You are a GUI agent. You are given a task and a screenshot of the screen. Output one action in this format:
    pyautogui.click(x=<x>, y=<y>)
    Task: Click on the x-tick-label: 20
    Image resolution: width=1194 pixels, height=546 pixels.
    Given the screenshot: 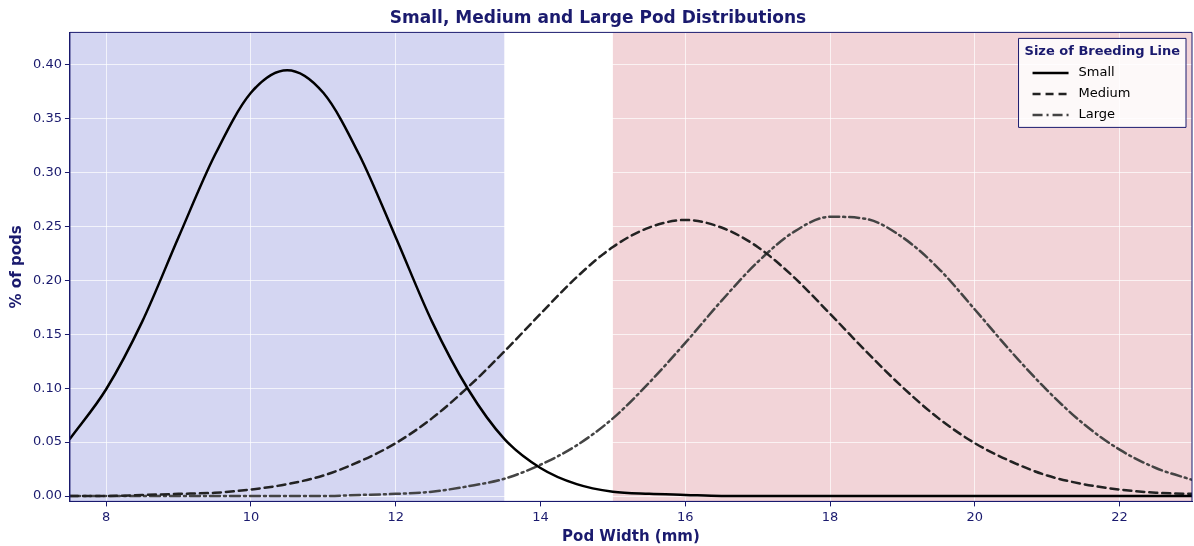 What is the action you would take?
    pyautogui.click(x=975, y=516)
    